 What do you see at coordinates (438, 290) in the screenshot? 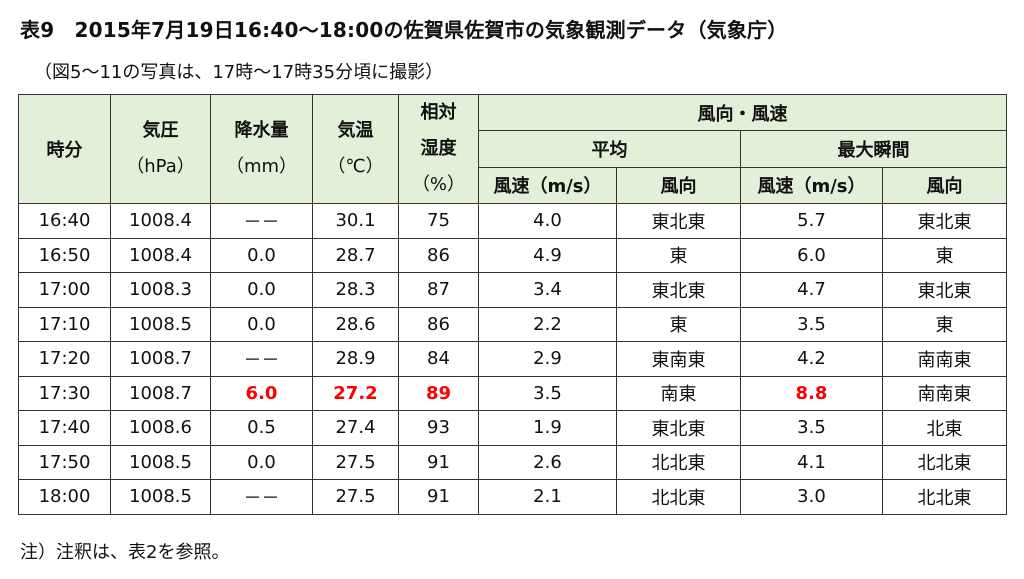
I see `cell-humidity: 87` at bounding box center [438, 290].